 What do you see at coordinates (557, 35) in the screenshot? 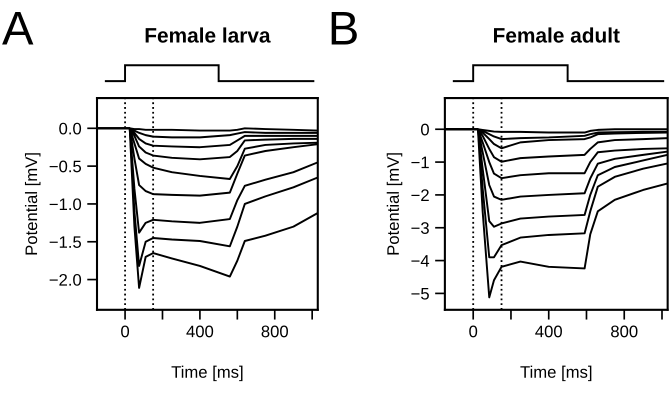
I see `chart-title: Female adult` at bounding box center [557, 35].